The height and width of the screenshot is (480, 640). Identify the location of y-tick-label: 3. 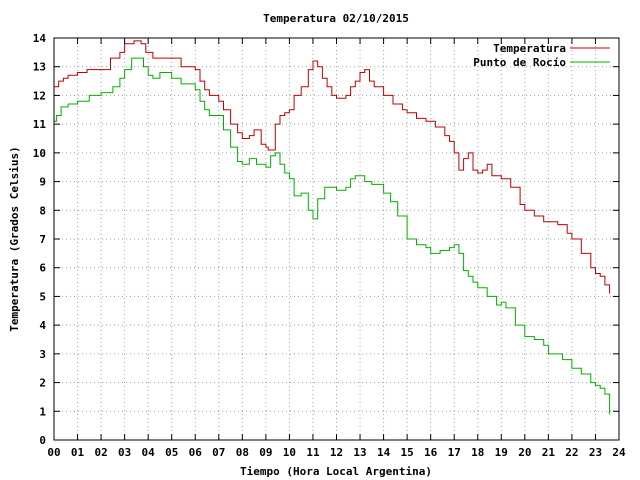
(42, 354).